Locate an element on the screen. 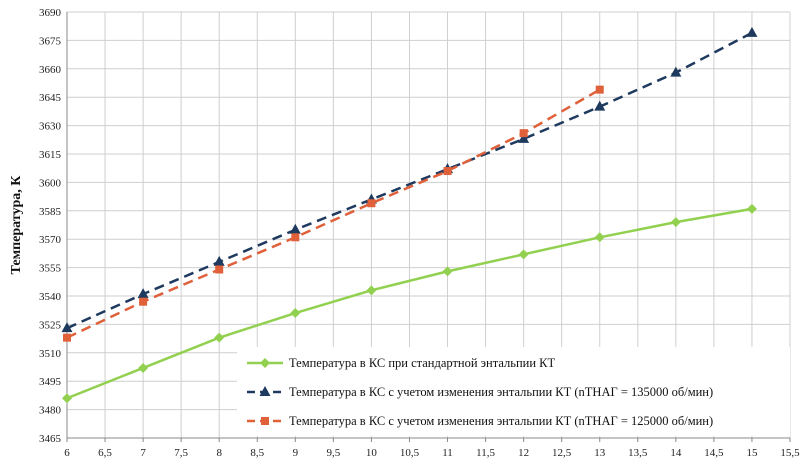 The image size is (803, 463). y-tick-label: 3480 is located at coordinates (50, 411).